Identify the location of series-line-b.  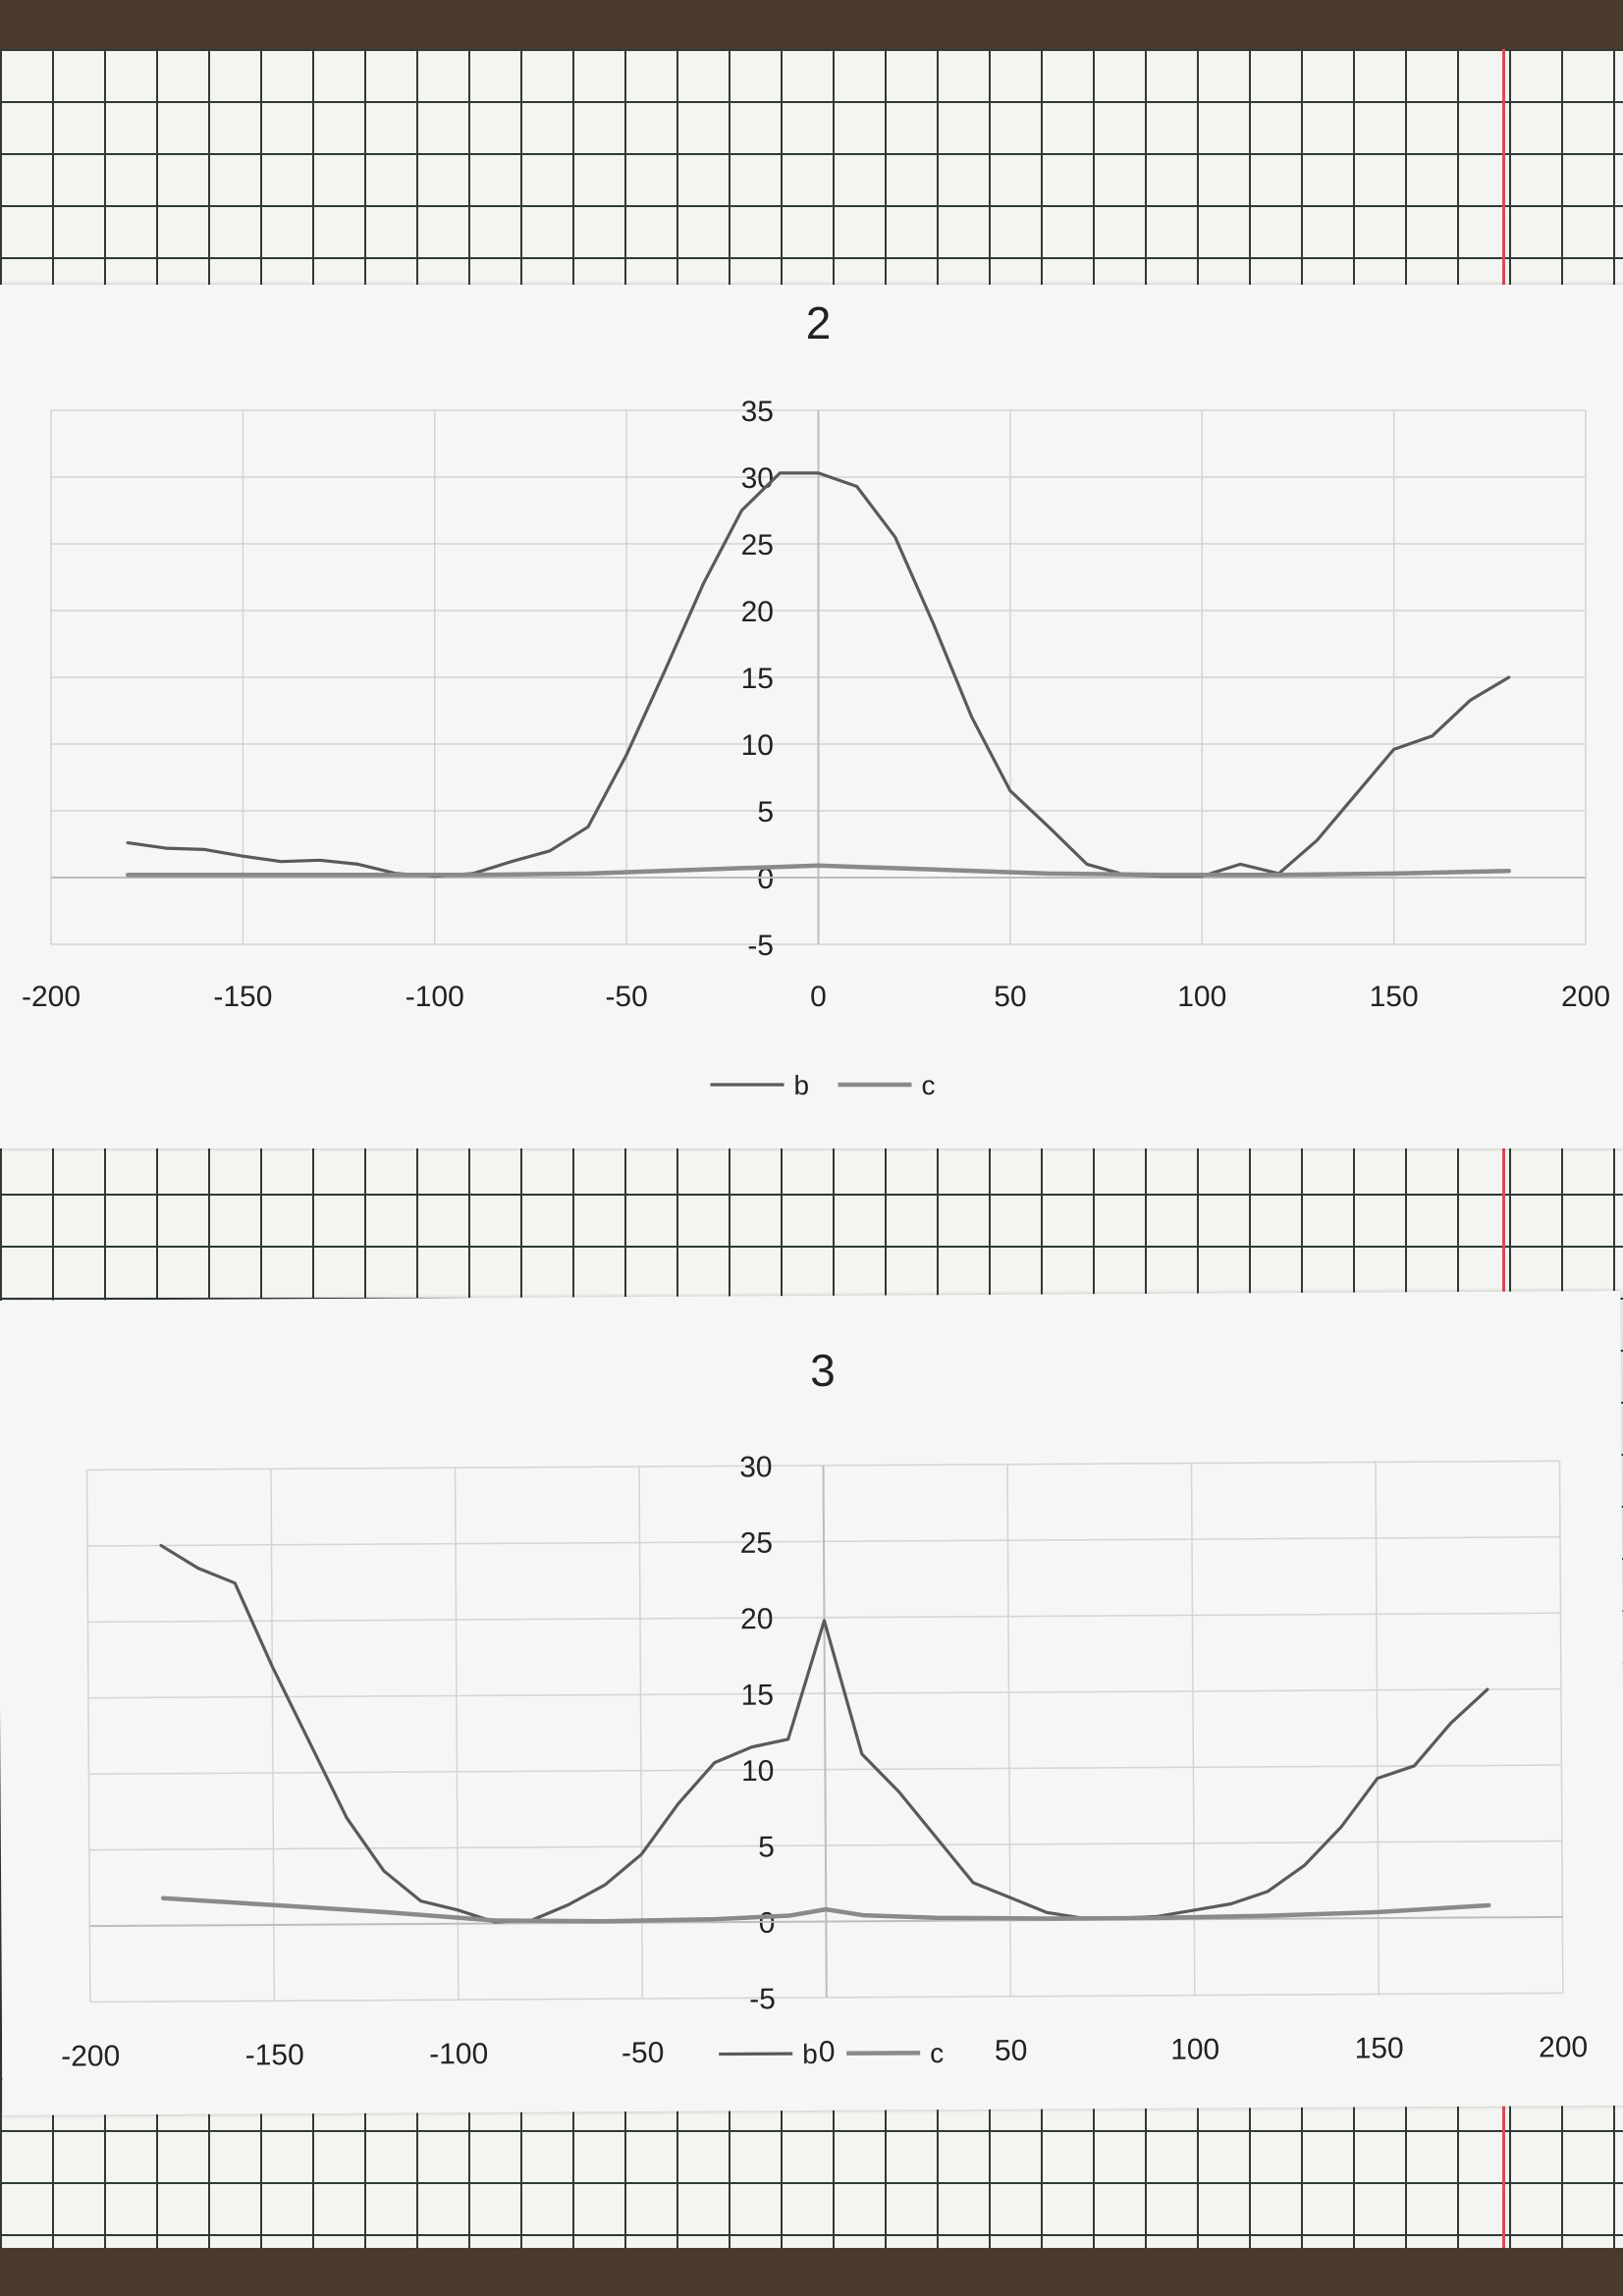
(824, 1733).